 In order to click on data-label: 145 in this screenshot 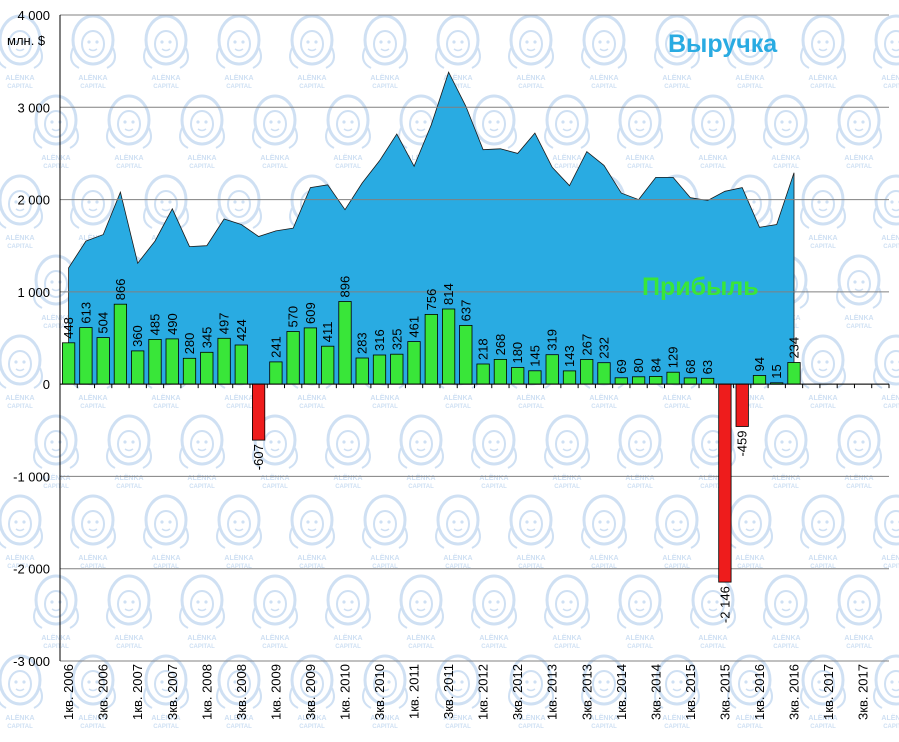, I will do `click(534, 356)`.